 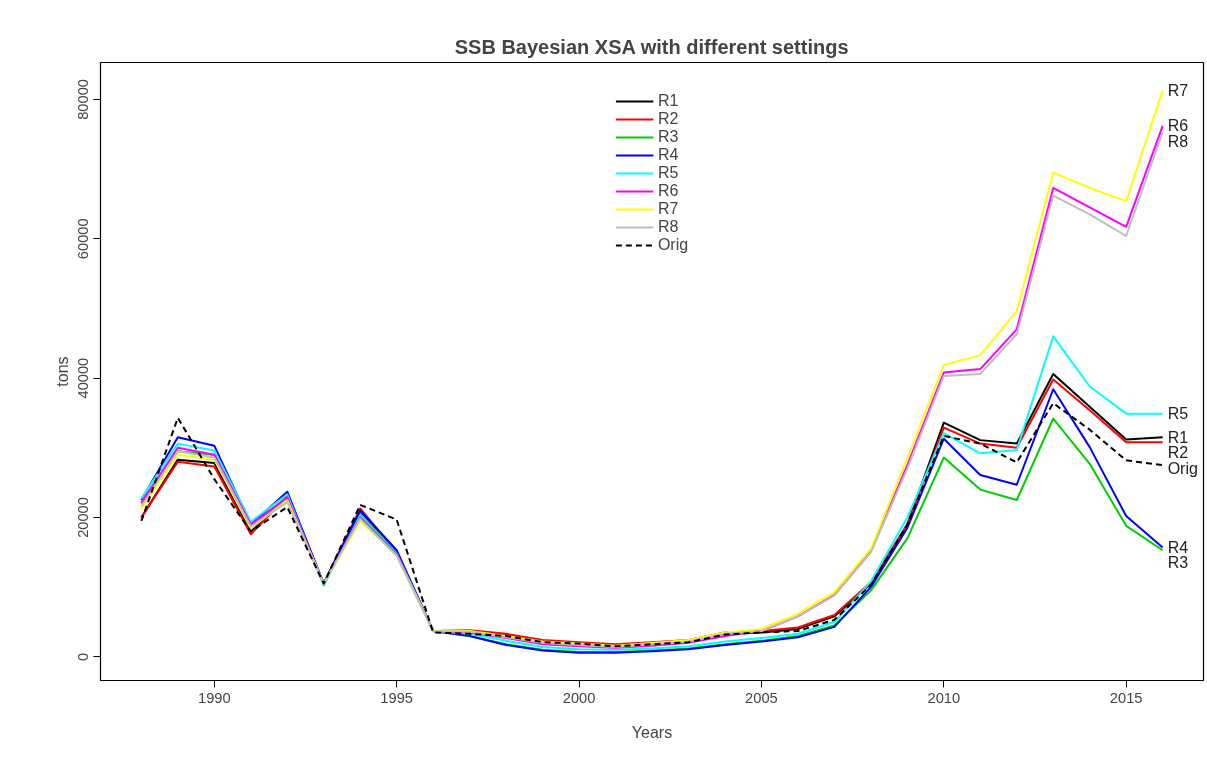 What do you see at coordinates (668, 137) in the screenshot?
I see `legend-label: R3` at bounding box center [668, 137].